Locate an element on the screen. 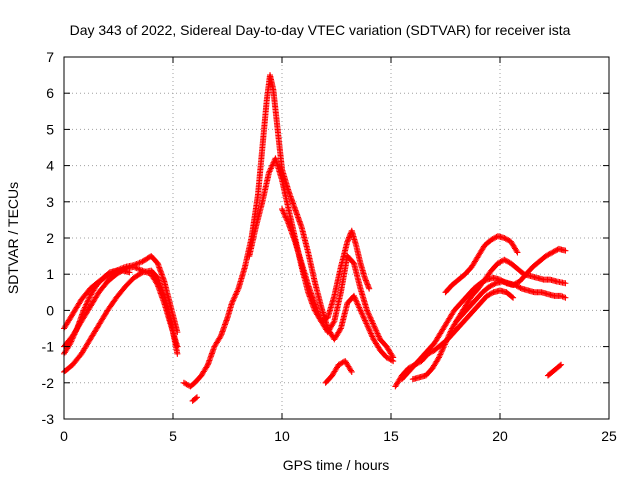  y-axis-label: SDTVAR / TECUs is located at coordinates (13, 238).